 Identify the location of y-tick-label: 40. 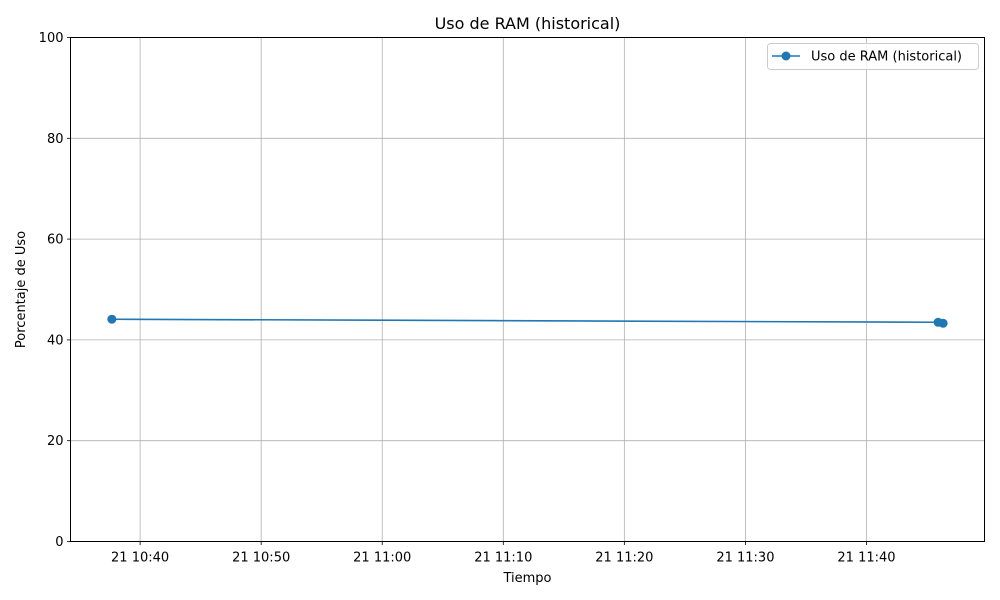
(55, 340).